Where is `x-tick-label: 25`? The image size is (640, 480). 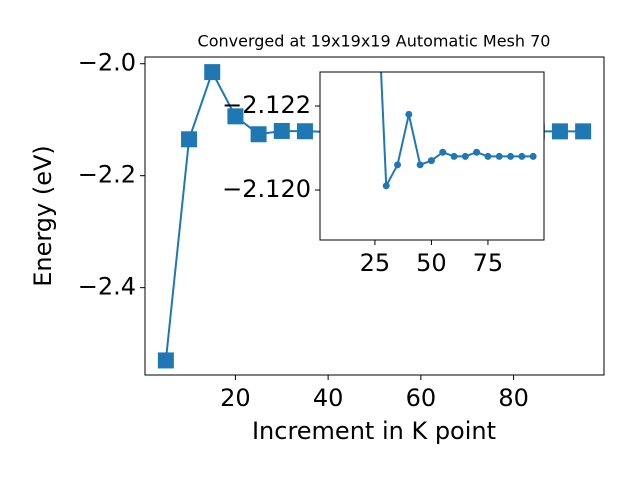
x-tick-label: 25 is located at coordinates (375, 263).